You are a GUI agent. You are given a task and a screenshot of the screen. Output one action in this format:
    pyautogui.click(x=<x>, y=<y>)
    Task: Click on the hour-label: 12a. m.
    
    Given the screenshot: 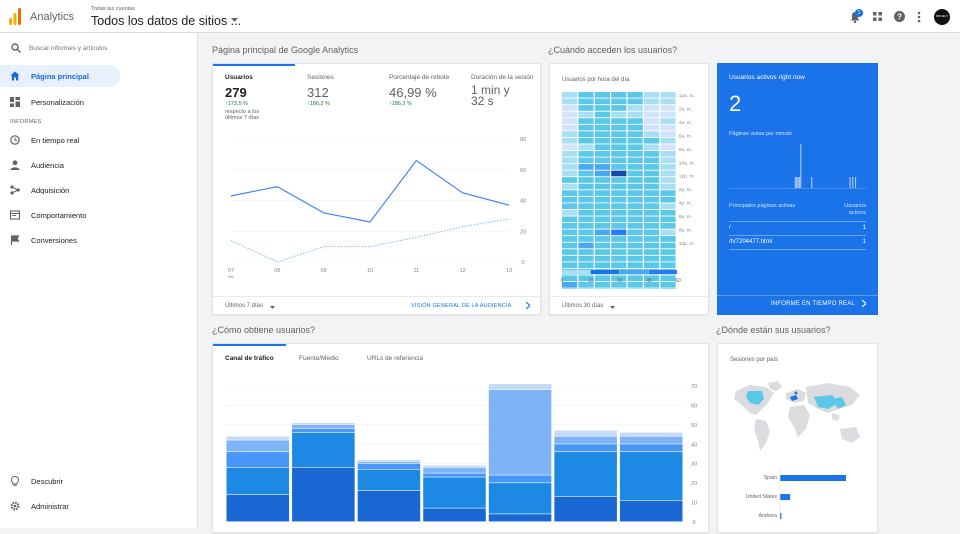 What is the action you would take?
    pyautogui.click(x=687, y=96)
    